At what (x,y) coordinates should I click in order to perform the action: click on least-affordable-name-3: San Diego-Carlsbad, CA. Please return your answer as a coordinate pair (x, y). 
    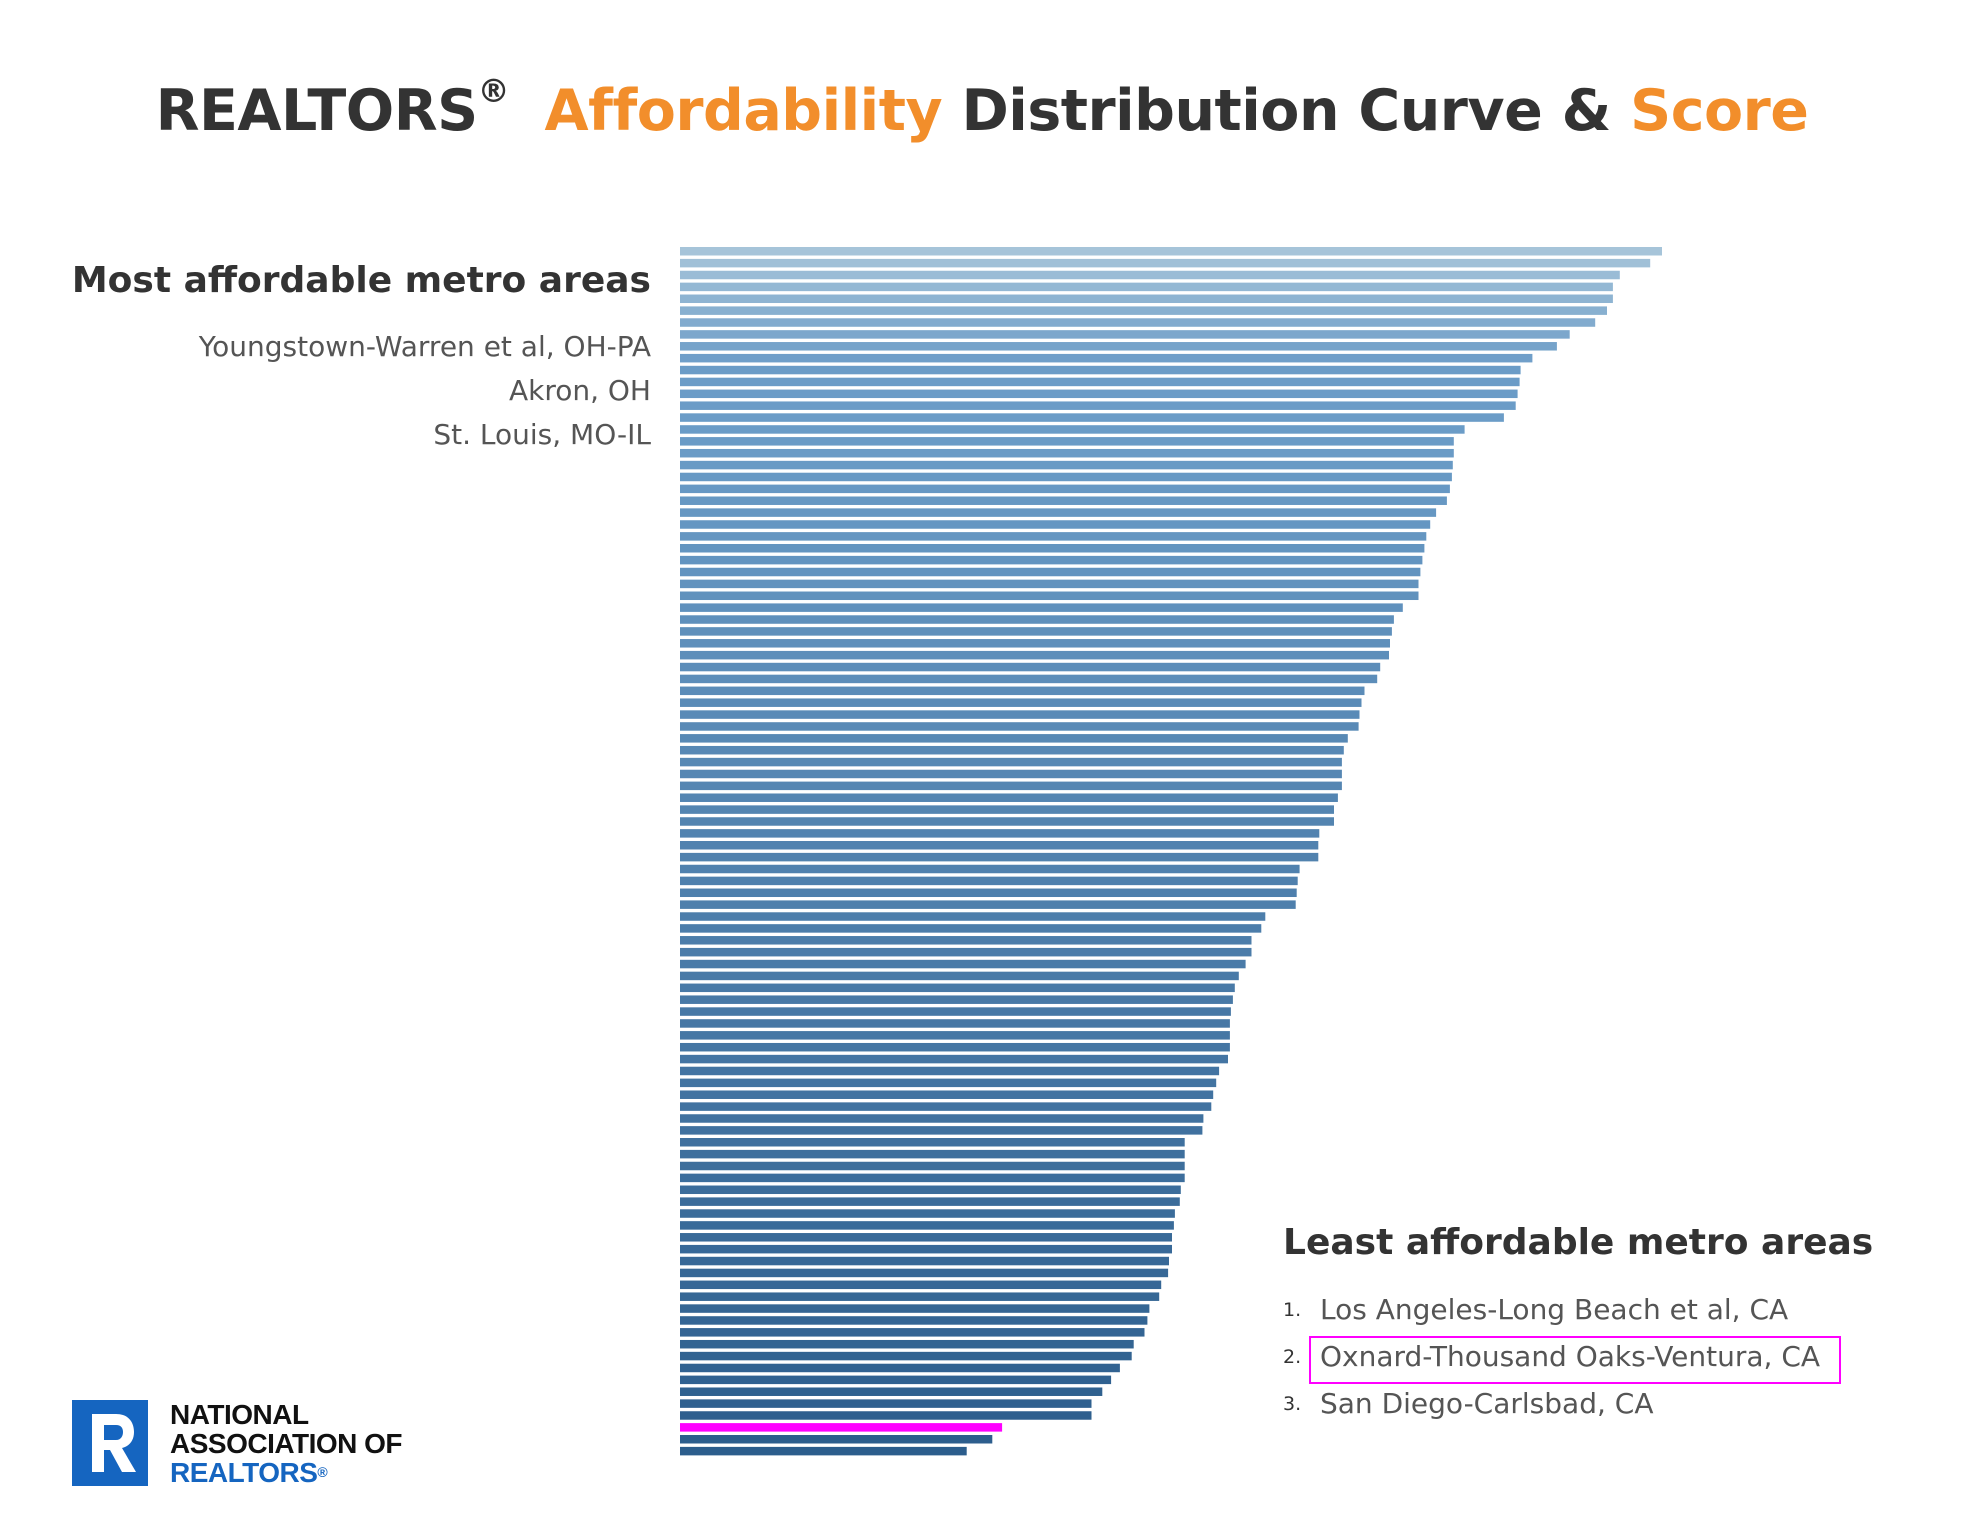
    Looking at the image, I should click on (1487, 1403).